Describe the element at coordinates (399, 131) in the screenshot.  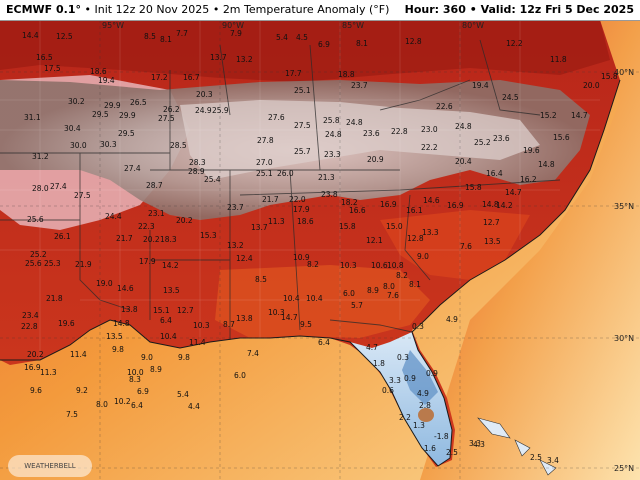
I see `anomaly-value: 22.8` at that location.